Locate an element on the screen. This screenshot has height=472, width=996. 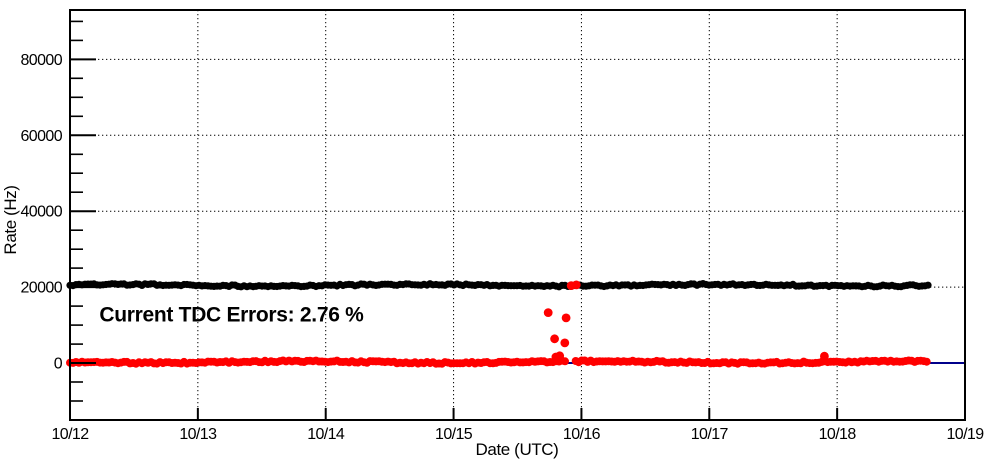
x-tick-label: 10/12 is located at coordinates (70, 434).